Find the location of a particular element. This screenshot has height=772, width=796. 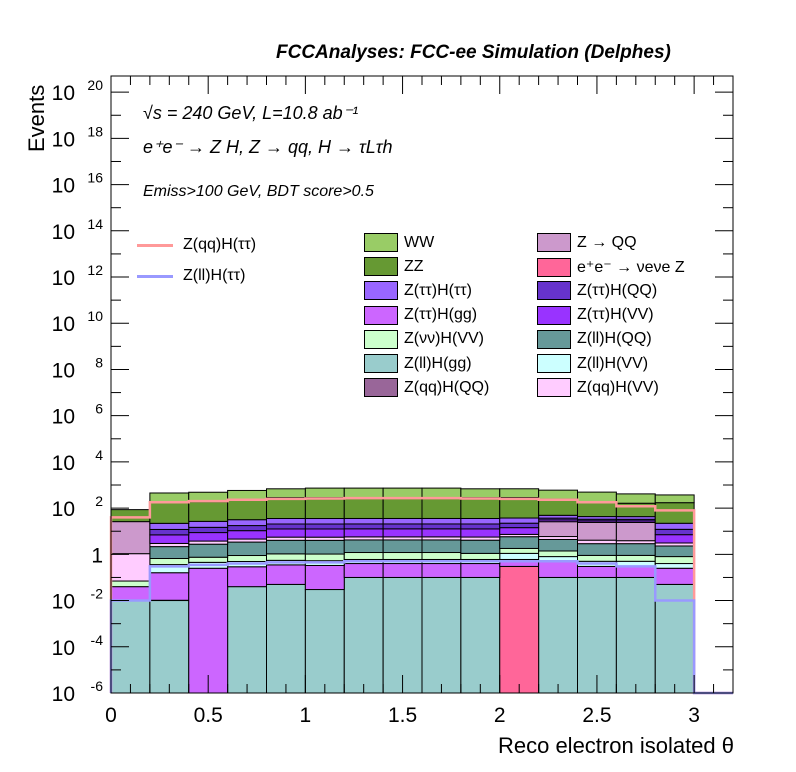

y-tick-label-exponent: -6 is located at coordinates (97, 686).